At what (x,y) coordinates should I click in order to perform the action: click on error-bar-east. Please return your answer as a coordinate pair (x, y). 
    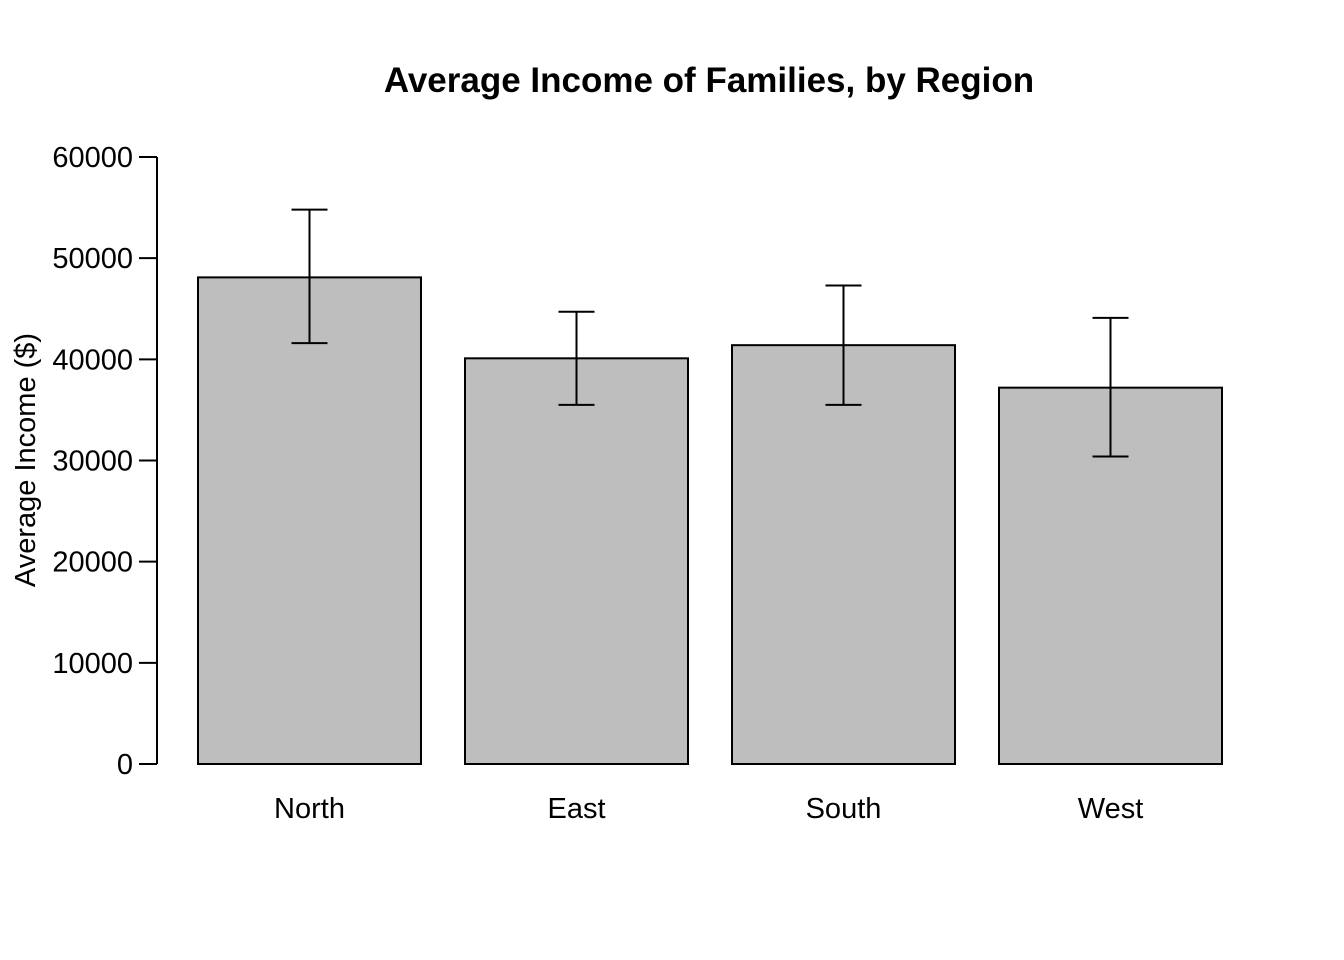
    Looking at the image, I should click on (576, 358).